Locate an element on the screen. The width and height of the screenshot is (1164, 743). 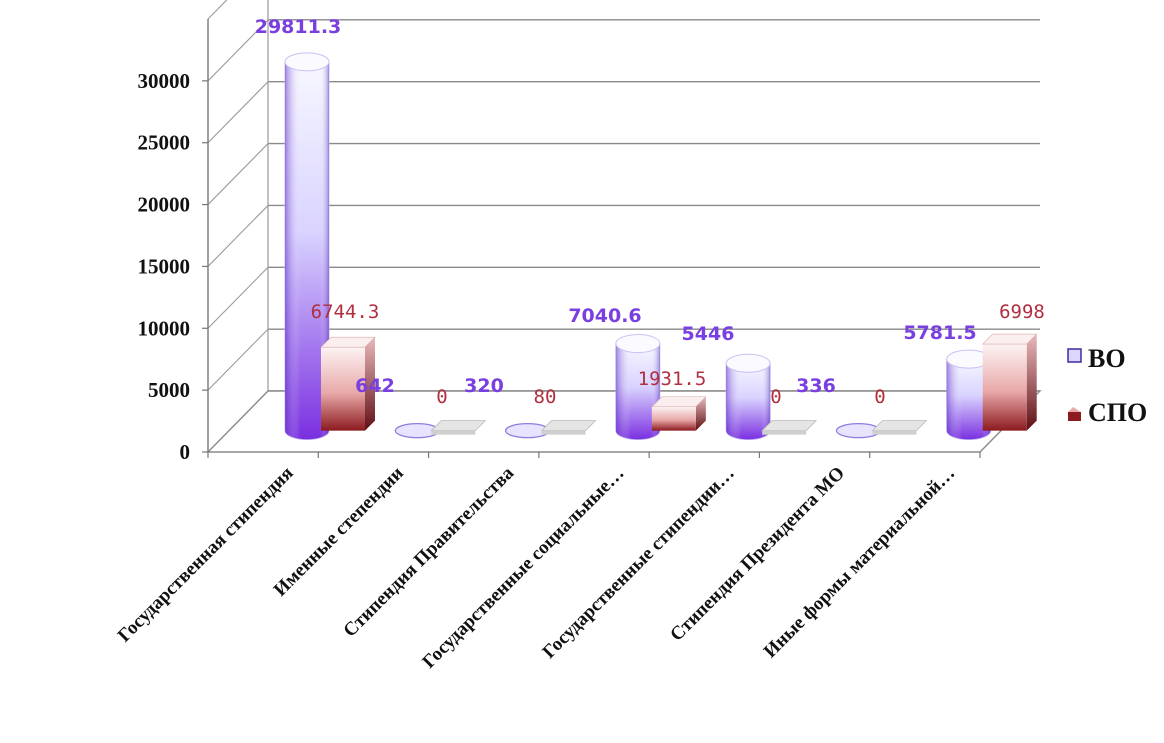
legend-label-vo: ВО is located at coordinates (1107, 358).